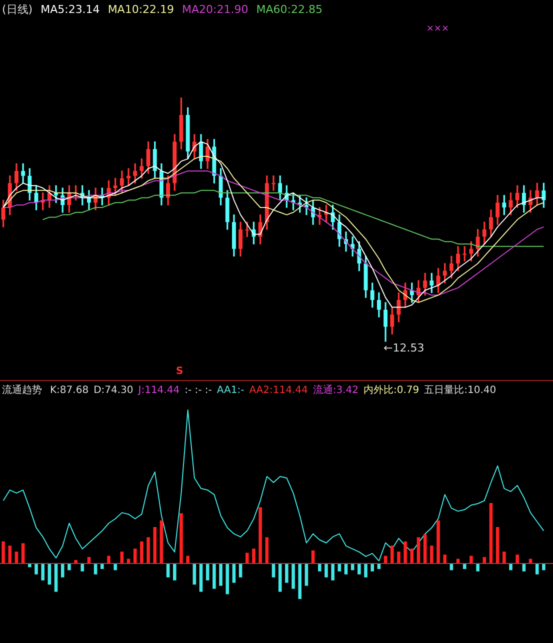 Image resolution: width=553 pixels, height=643 pixels. I want to click on chart-title: 流通趋势, so click(22, 390).